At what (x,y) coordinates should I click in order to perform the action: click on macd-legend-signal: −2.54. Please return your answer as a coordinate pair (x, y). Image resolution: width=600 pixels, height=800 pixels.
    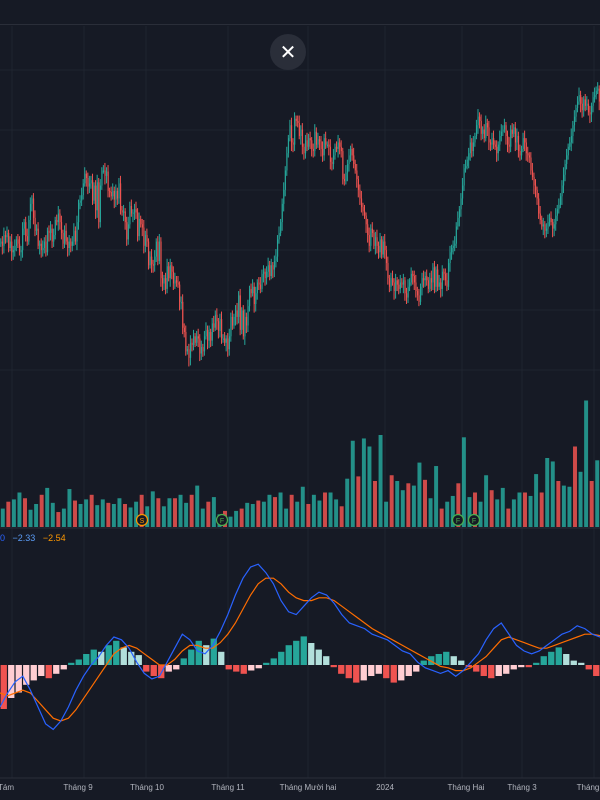
    Looking at the image, I should click on (54, 538).